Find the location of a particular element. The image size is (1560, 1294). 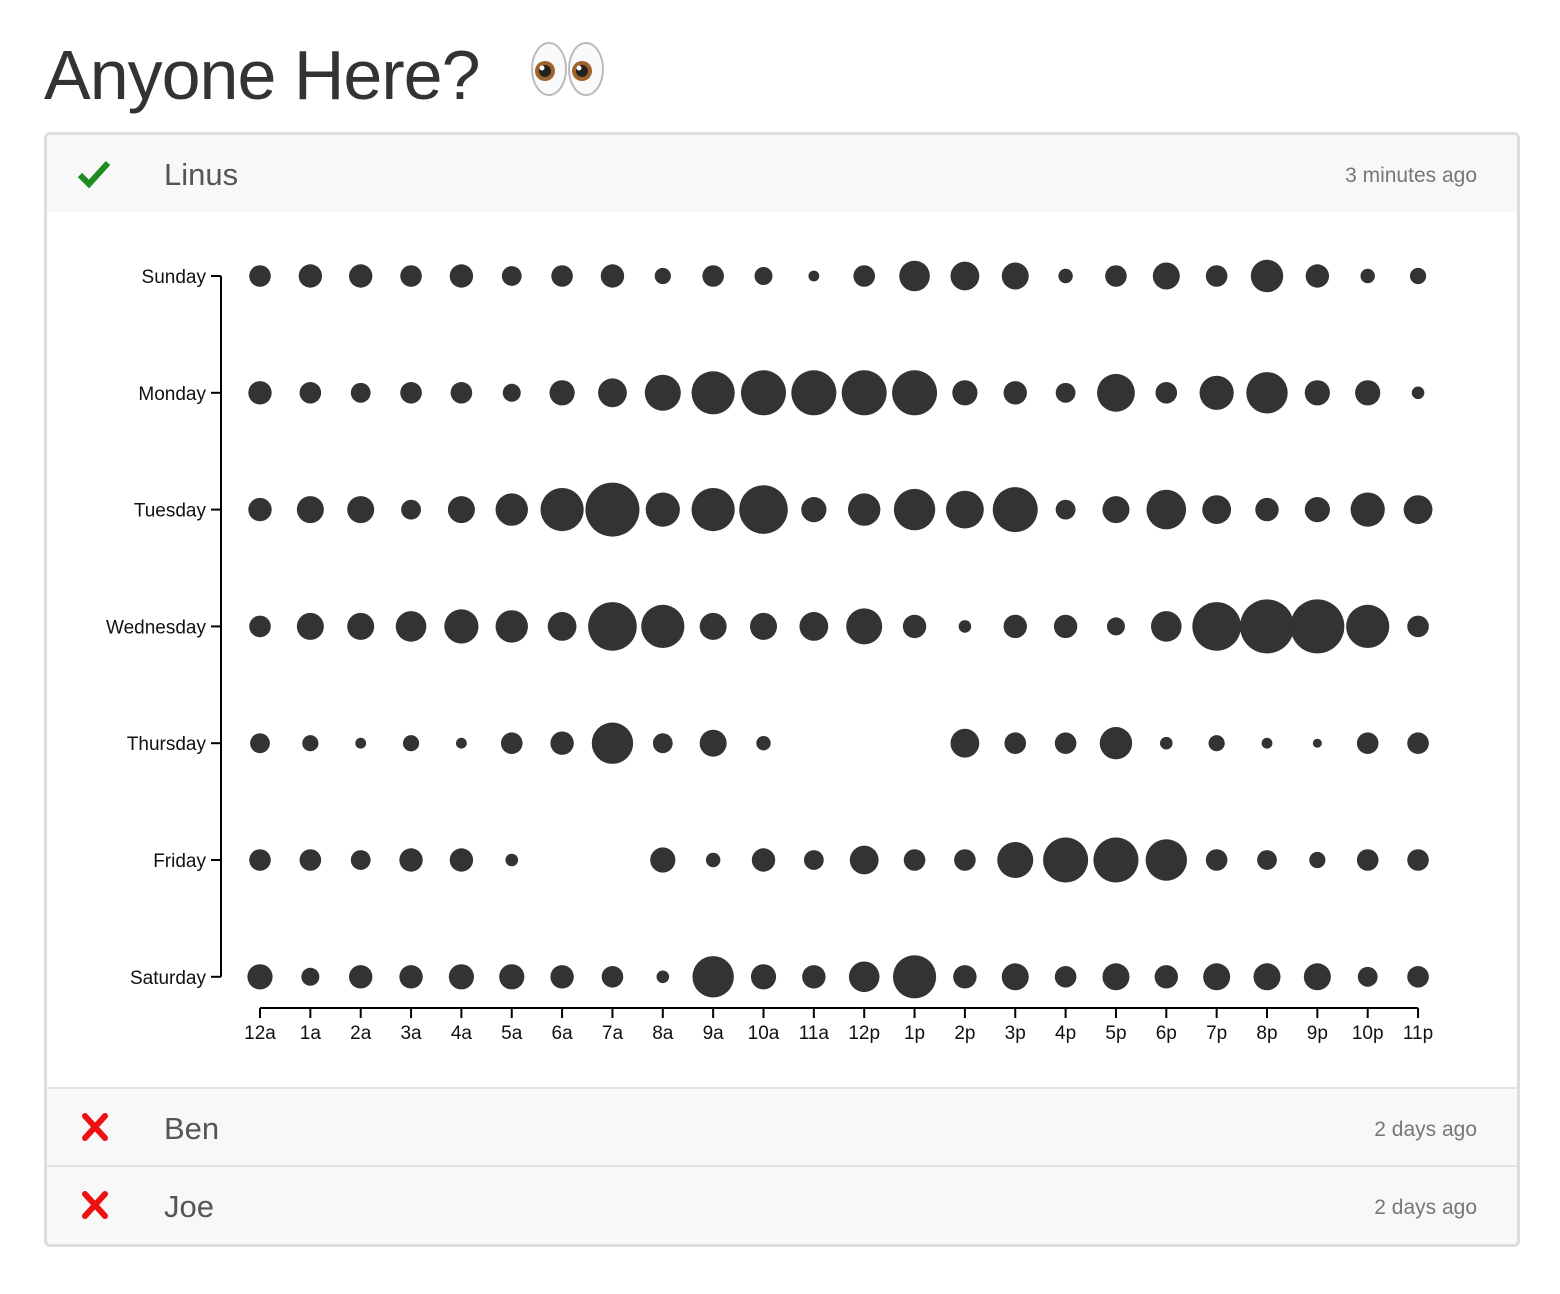

x-tick-label: 6p is located at coordinates (1166, 1033).